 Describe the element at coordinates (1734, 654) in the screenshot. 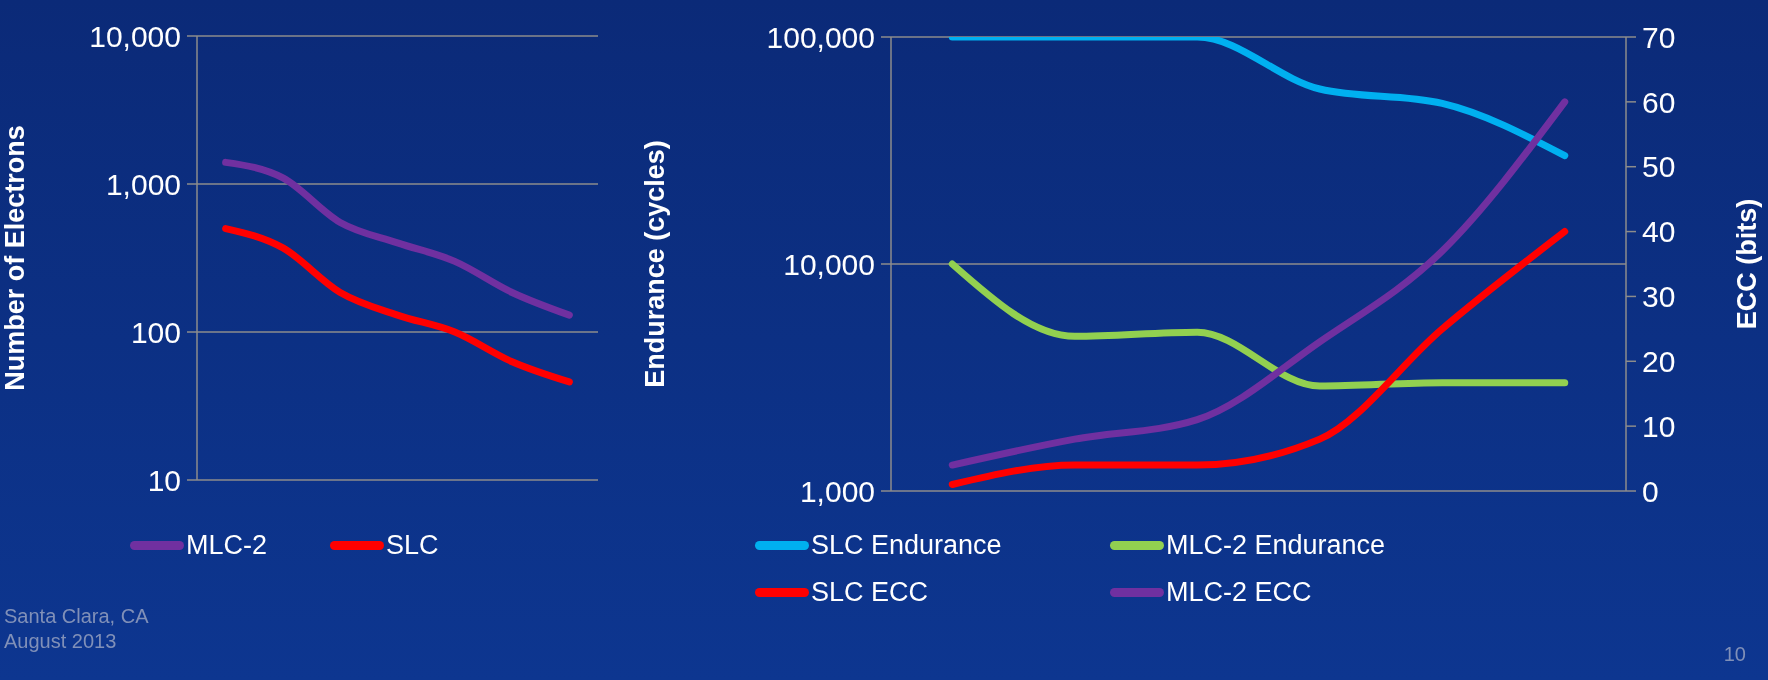

I see `text: 10` at that location.